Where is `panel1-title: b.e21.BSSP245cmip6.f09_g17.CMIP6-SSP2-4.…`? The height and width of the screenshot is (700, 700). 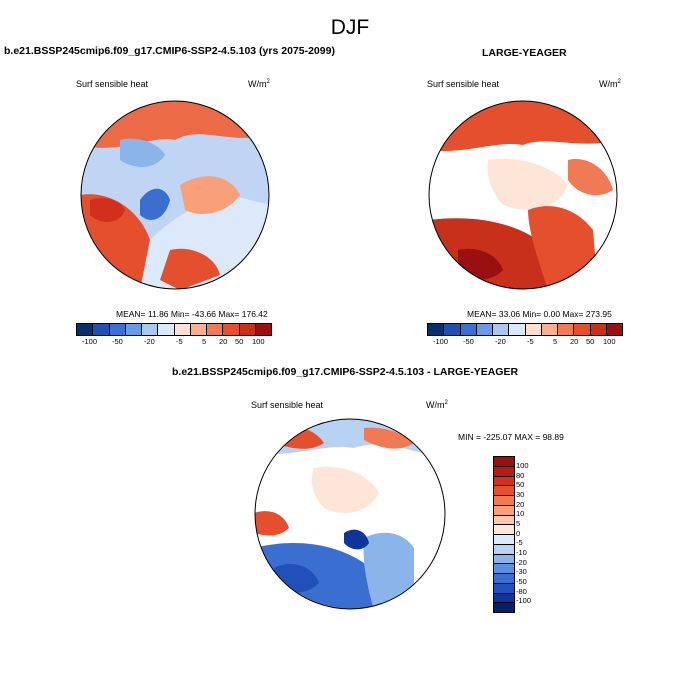
panel1-title: b.e21.BSSP245cmip6.f09_g17.CMIP6-SSP2-4.… is located at coordinates (169, 51).